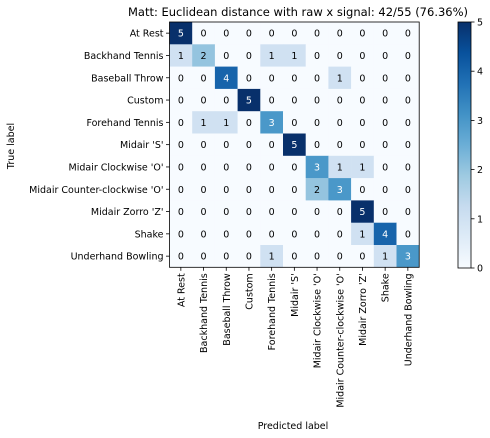 This screenshot has width=490, height=438. Describe the element at coordinates (464, 145) in the screenshot. I see `colorbar-gradient` at that location.